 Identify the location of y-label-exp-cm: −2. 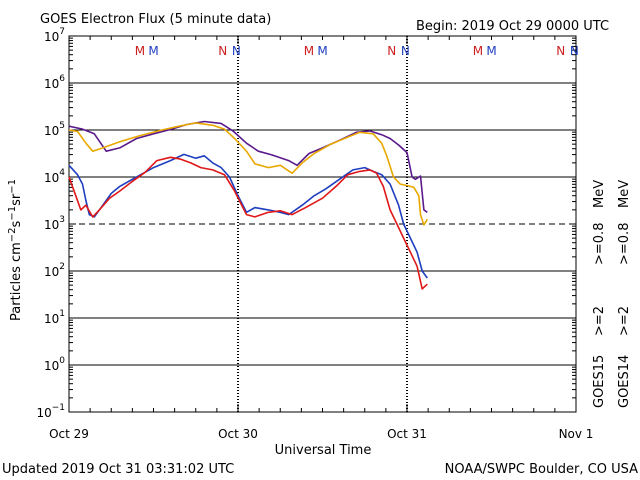
(12, 234).